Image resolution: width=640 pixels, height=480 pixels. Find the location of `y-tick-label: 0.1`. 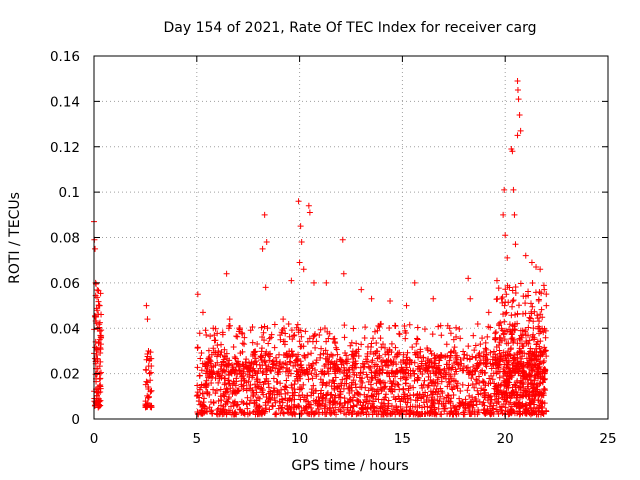

y-tick-label: 0.1 is located at coordinates (69, 193).